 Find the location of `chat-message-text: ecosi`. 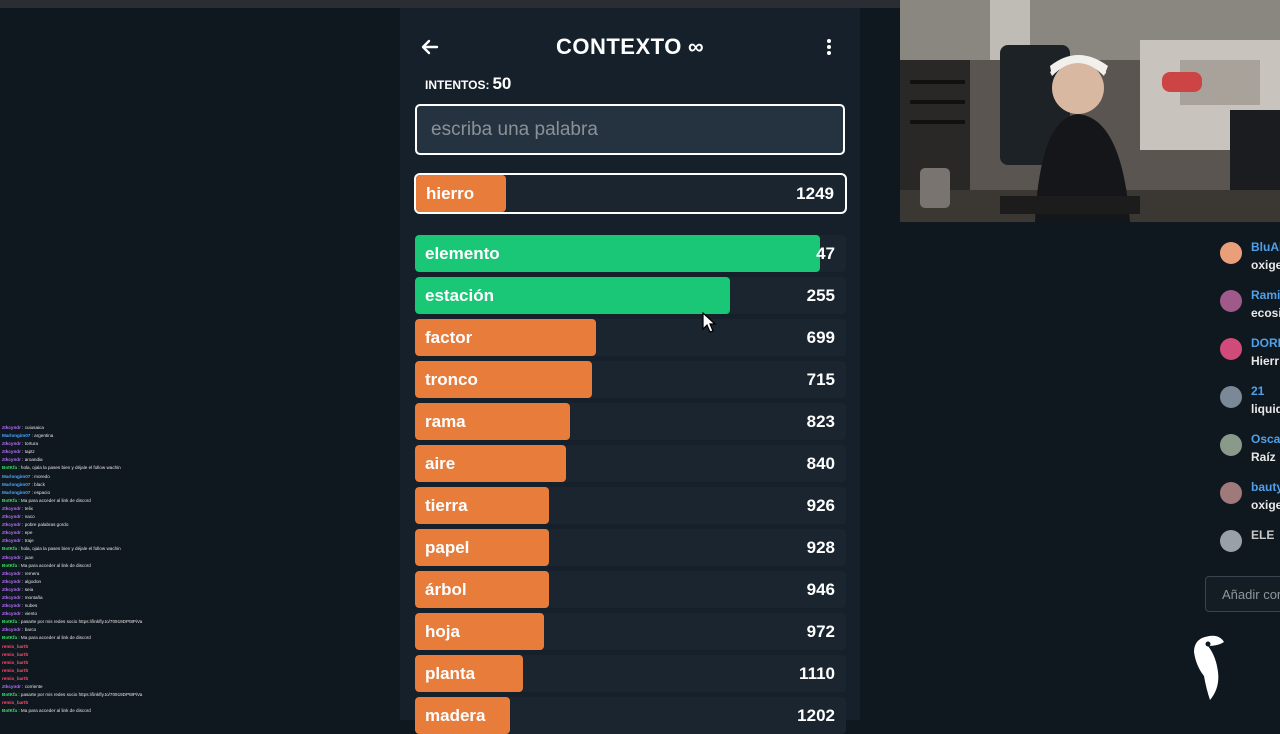

chat-message-text: ecosi is located at coordinates (1265, 313).